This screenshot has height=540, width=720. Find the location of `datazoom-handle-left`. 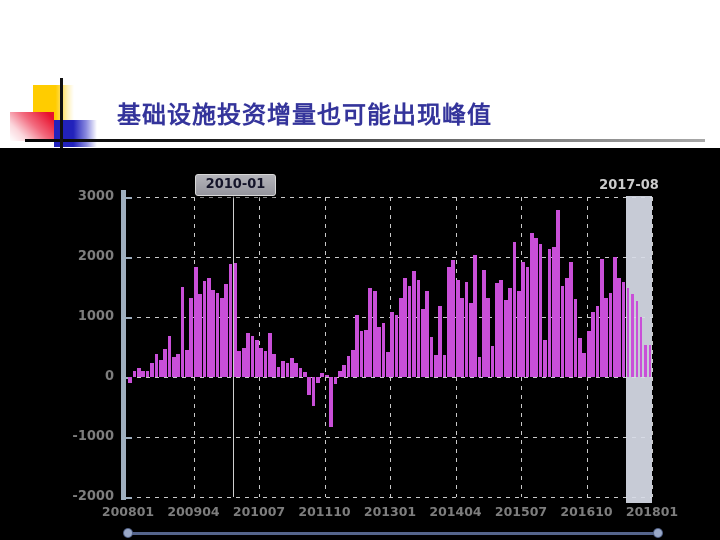

datazoom-handle-left is located at coordinates (128, 533).